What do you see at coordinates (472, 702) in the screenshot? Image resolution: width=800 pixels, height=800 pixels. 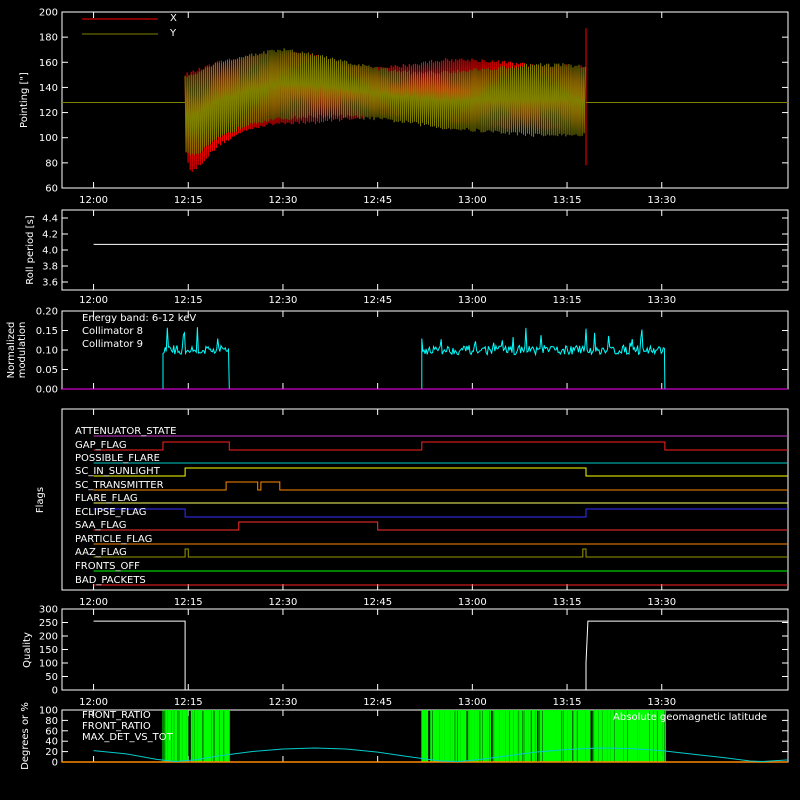 I see `x-tick-label: 13:00` at bounding box center [472, 702].